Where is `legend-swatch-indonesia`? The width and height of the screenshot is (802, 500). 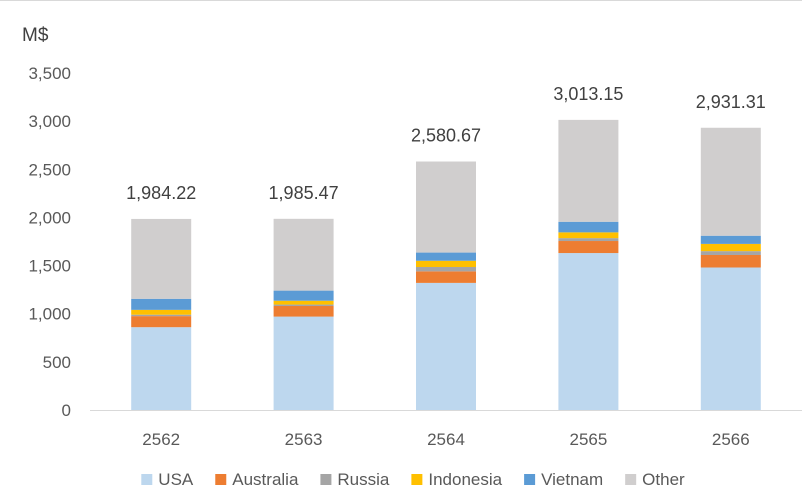 legend-swatch-indonesia is located at coordinates (417, 479).